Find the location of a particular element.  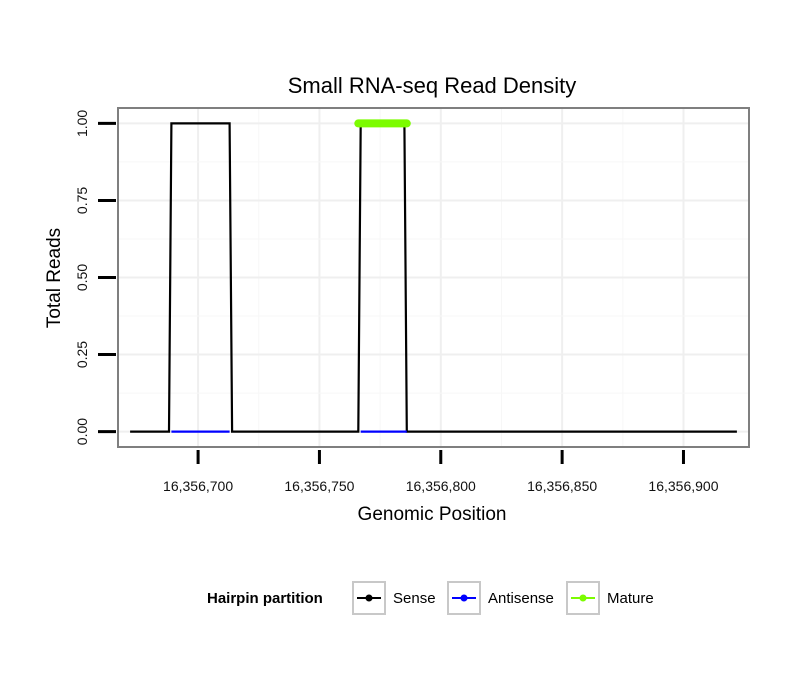

legend-point-antisense is located at coordinates (464, 598).